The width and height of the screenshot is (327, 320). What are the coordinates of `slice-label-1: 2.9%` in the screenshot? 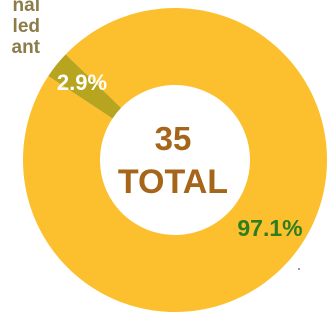 It's located at (82, 82).